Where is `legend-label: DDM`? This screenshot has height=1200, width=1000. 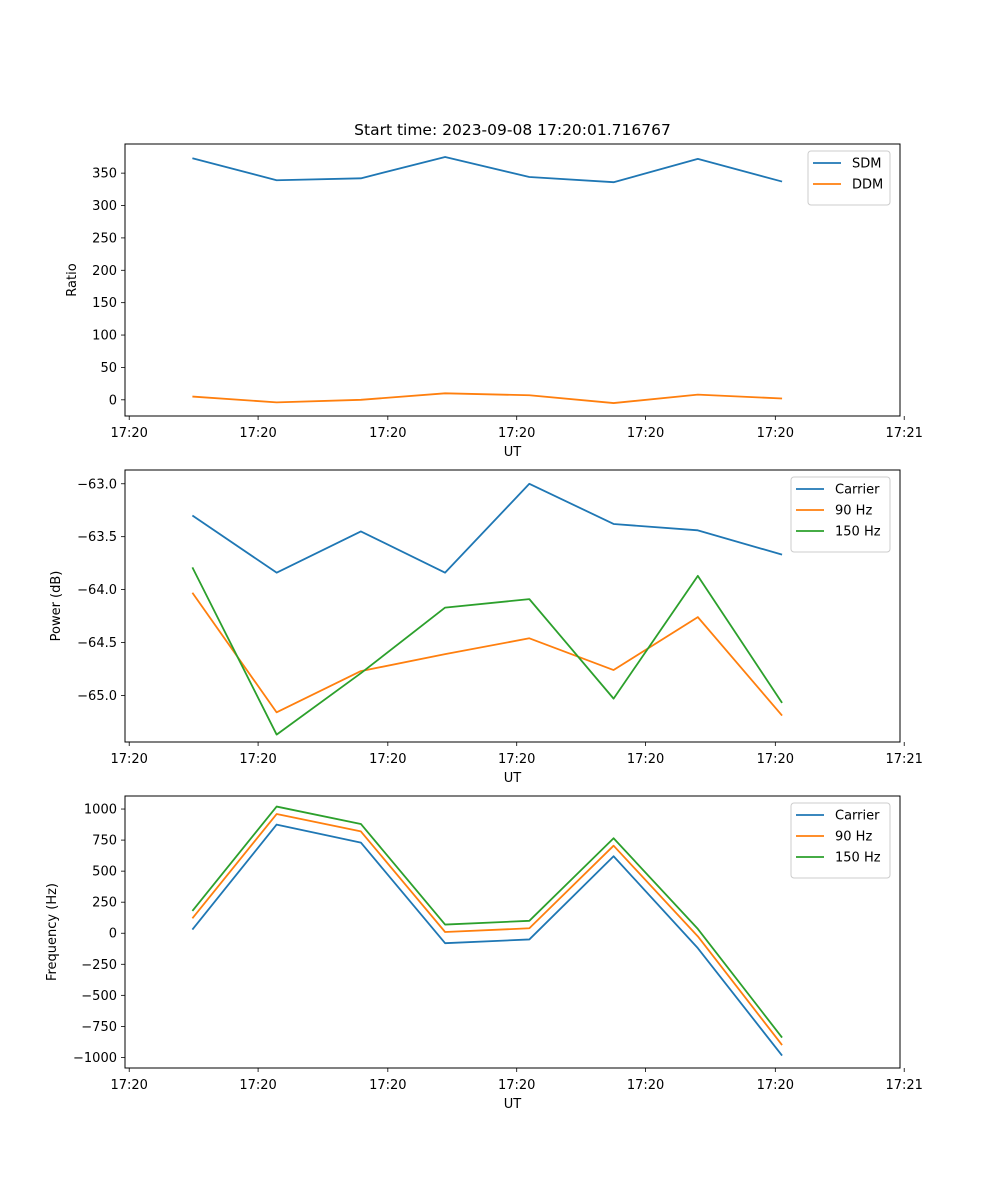 legend-label: DDM is located at coordinates (867, 185).